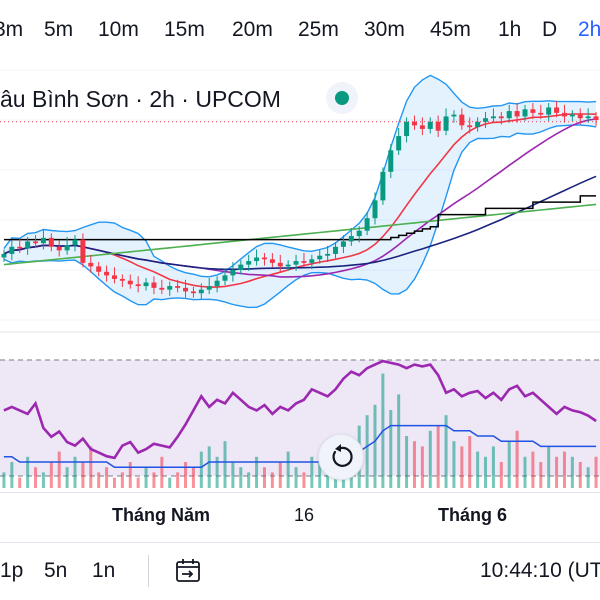 This screenshot has height=600, width=600. Describe the element at coordinates (510, 29) in the screenshot. I see `timeframe-1h: 1h` at that location.